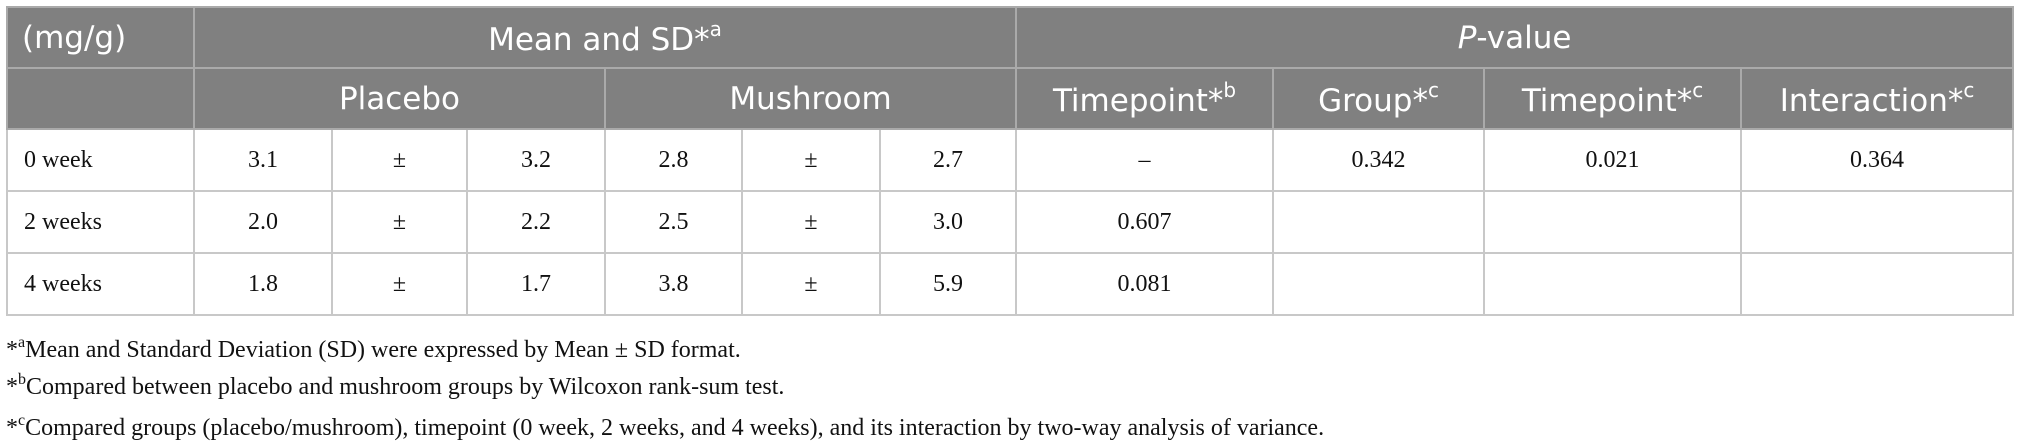 This screenshot has height=446, width=2018. What do you see at coordinates (1373, 101) in the screenshot?
I see `header-text: Group*` at bounding box center [1373, 101].